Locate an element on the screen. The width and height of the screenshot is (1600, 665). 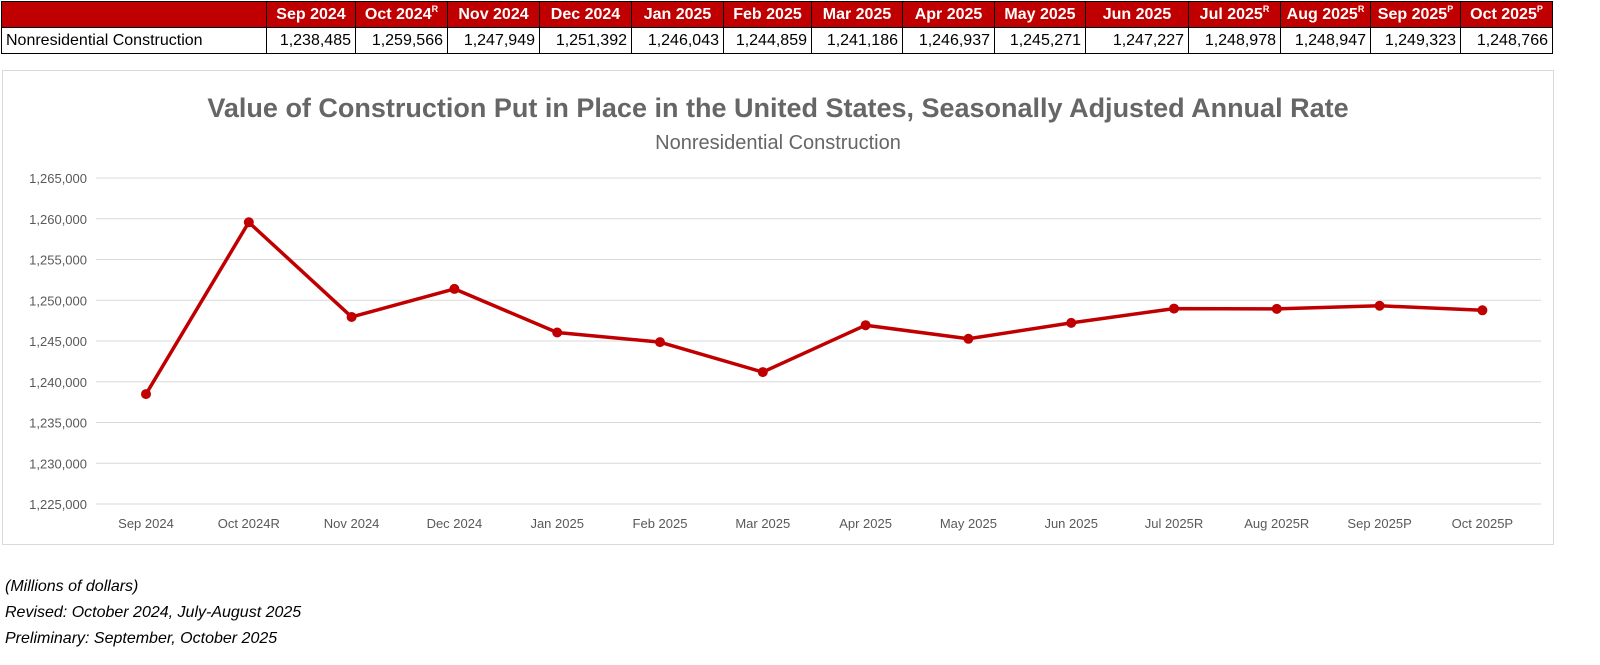
note-revised: Revised: October 2024, July-August 2025 is located at coordinates (153, 612).